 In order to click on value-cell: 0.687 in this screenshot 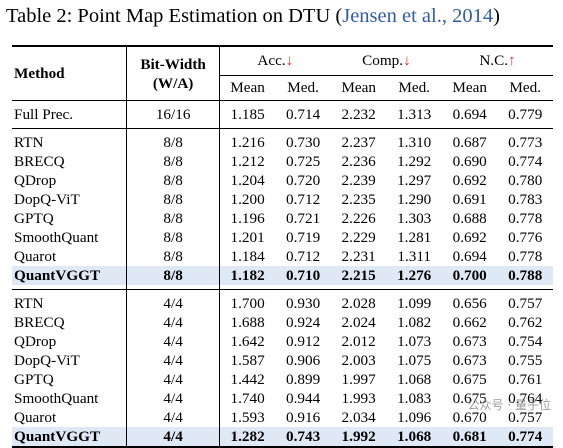, I will do `click(469, 142)`.